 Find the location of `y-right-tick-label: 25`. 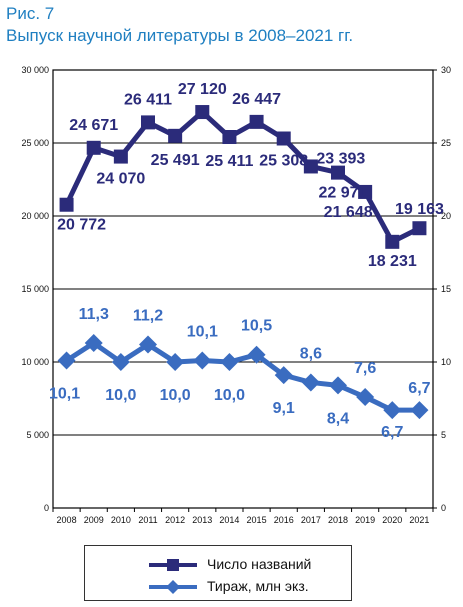

y-right-tick-label: 25 is located at coordinates (446, 143).